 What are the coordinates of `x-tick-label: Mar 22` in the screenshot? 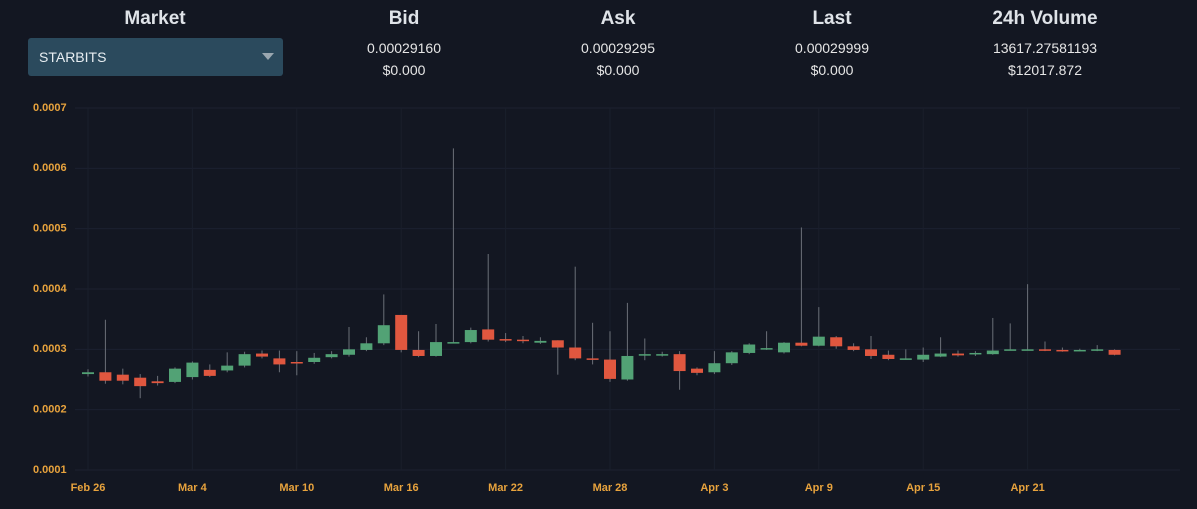 It's located at (505, 488).